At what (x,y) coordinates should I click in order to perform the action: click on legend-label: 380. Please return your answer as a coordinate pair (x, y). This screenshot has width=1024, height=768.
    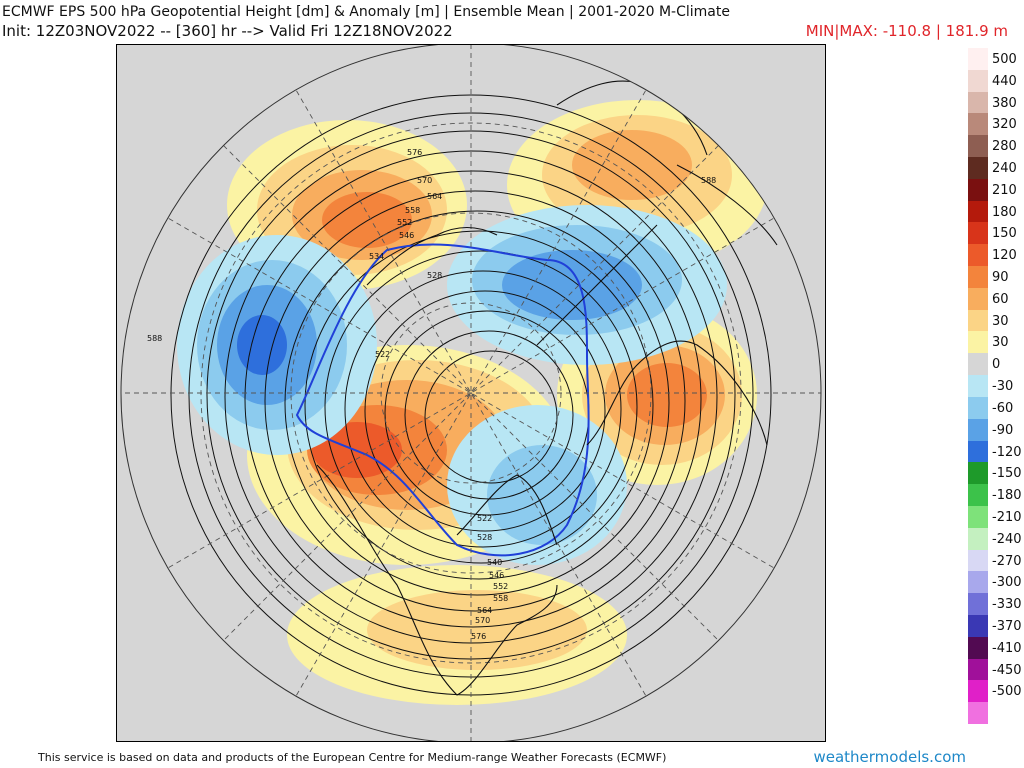
    Looking at the image, I should click on (1004, 103).